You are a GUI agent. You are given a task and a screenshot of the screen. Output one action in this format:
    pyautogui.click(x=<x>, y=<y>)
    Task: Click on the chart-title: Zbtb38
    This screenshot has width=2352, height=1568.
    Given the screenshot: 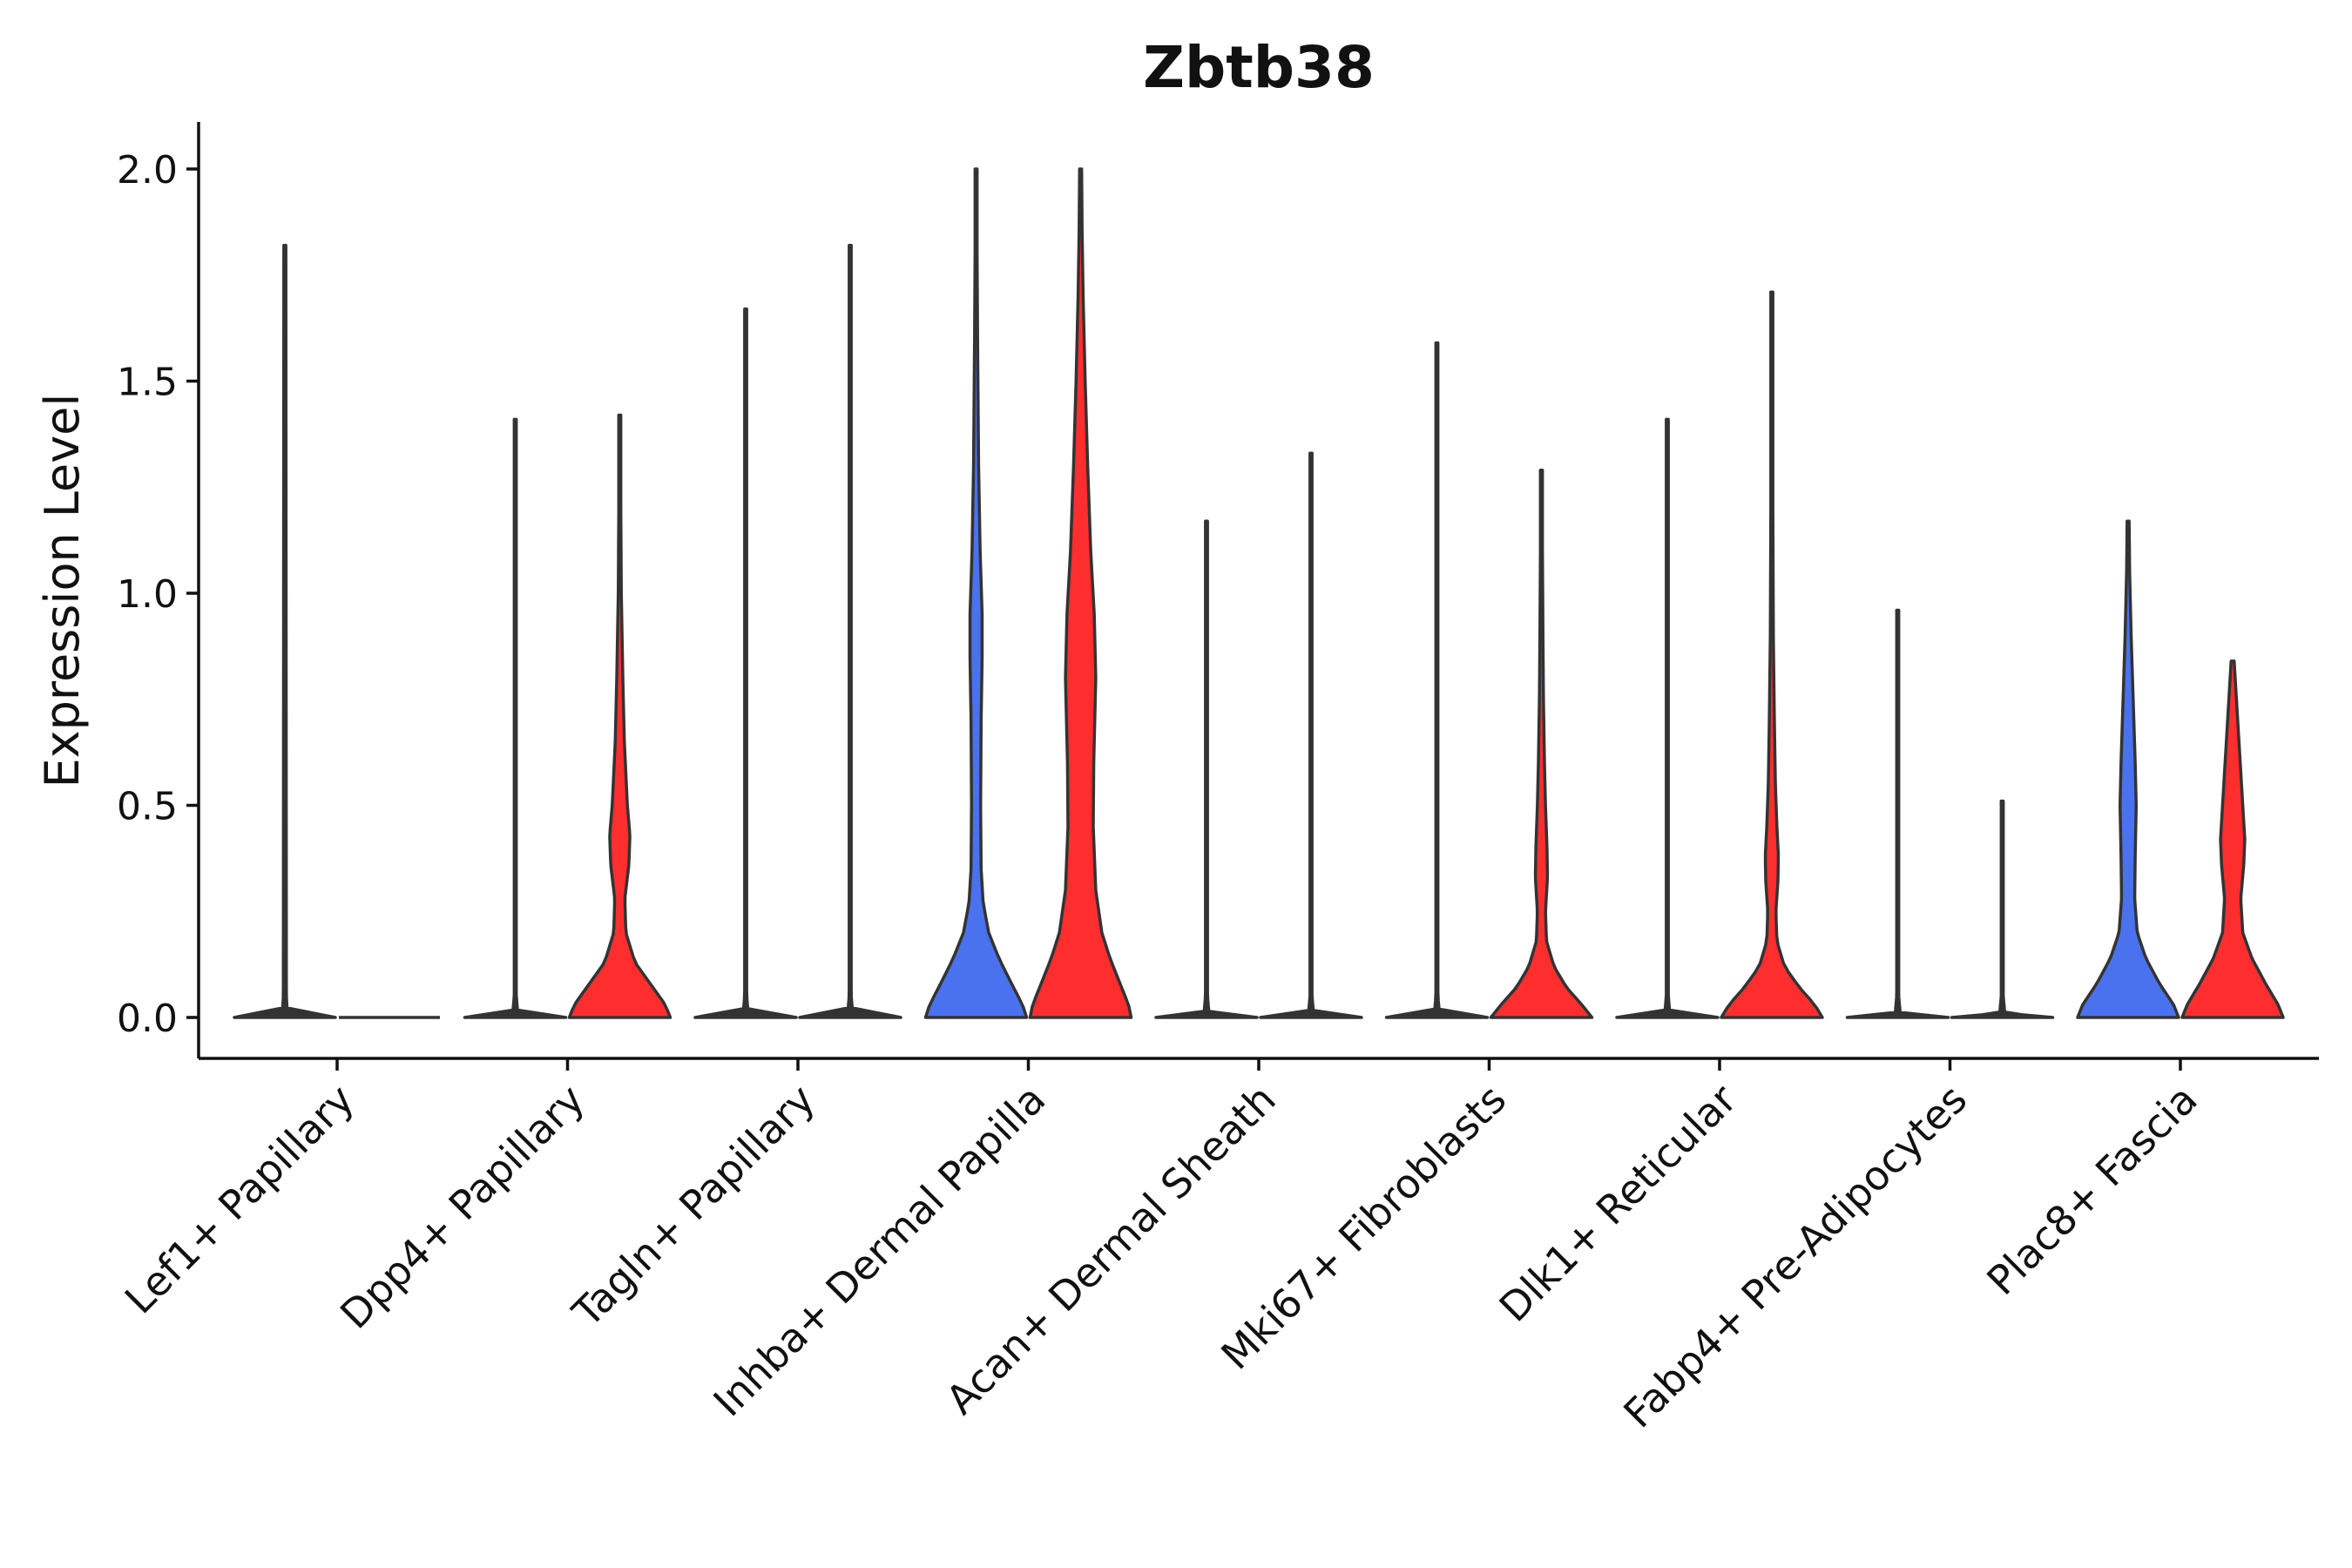 What is the action you would take?
    pyautogui.click(x=1259, y=67)
    